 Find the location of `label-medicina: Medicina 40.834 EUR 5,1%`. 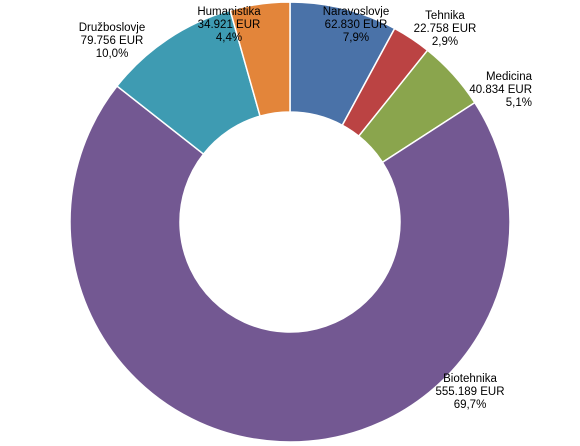

label-medicina: Medicina 40.834 EUR 5,1% is located at coordinates (500, 90).